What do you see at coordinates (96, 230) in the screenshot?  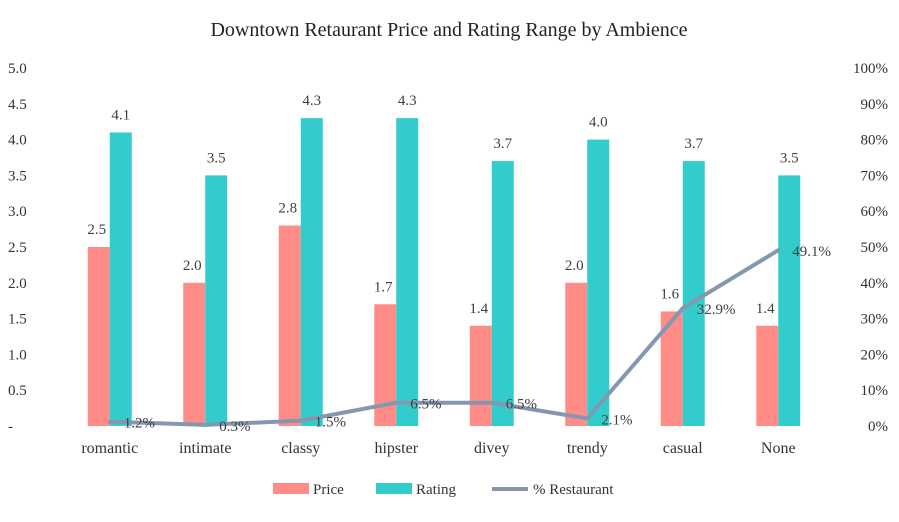 I see `data-label-price: 2.5` at bounding box center [96, 230].